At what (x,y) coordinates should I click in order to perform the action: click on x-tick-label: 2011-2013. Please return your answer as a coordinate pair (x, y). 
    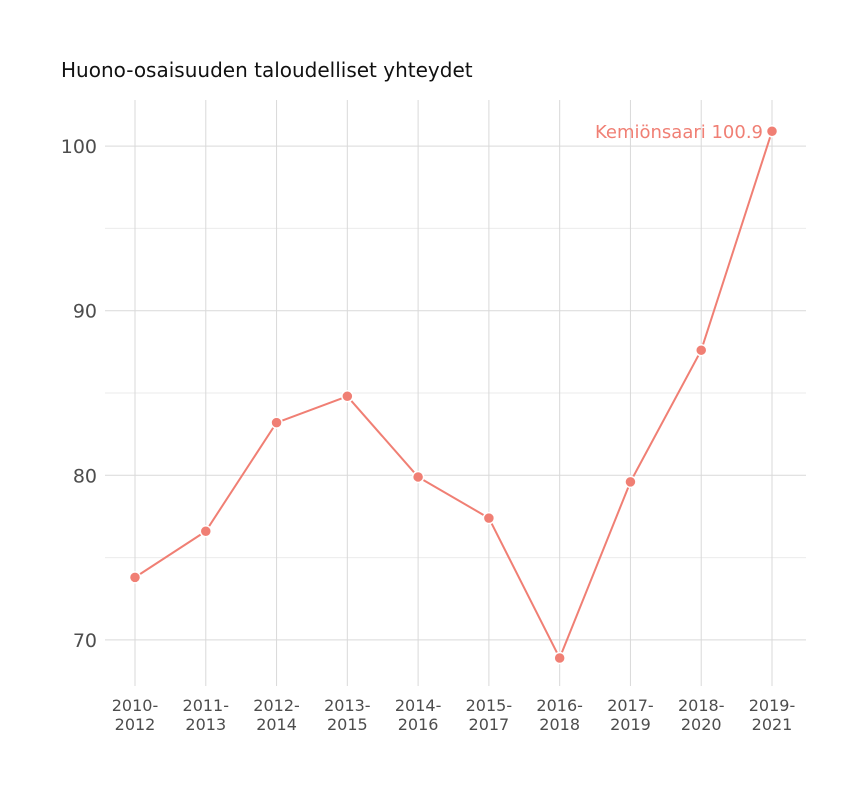
    Looking at the image, I should click on (206, 715).